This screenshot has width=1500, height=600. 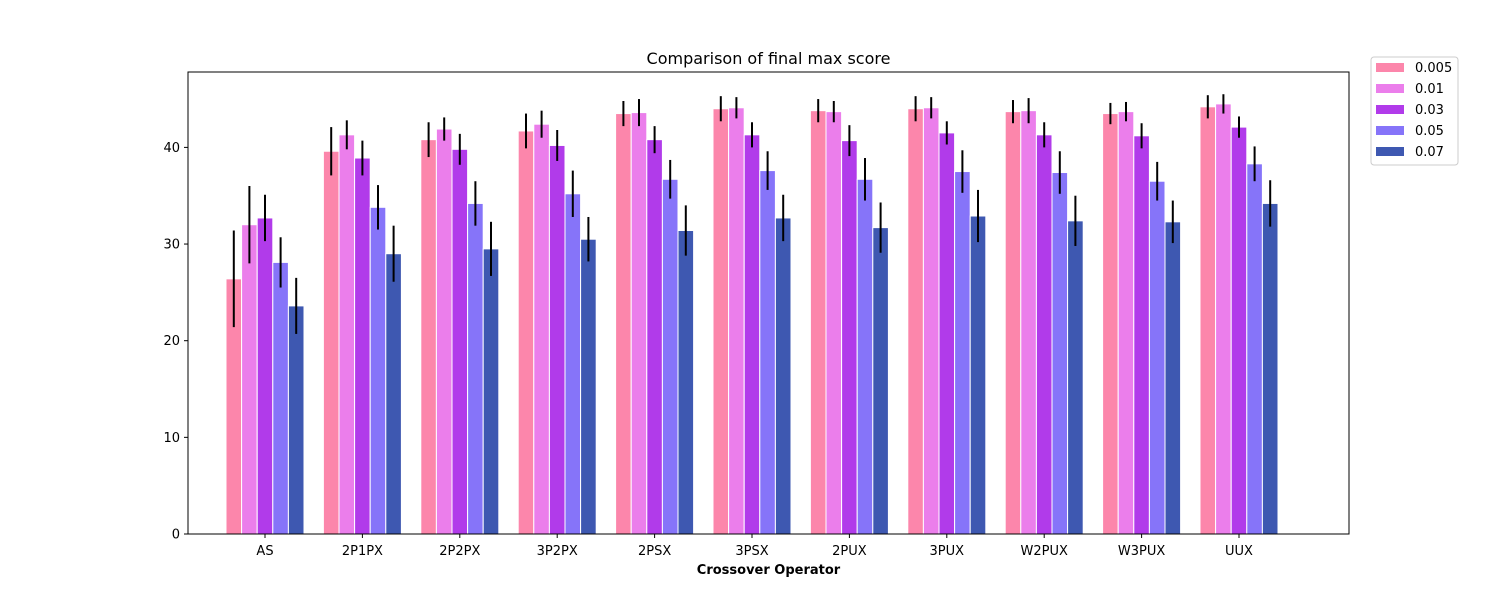 I want to click on x-tick-label: 3PUX, so click(x=947, y=551).